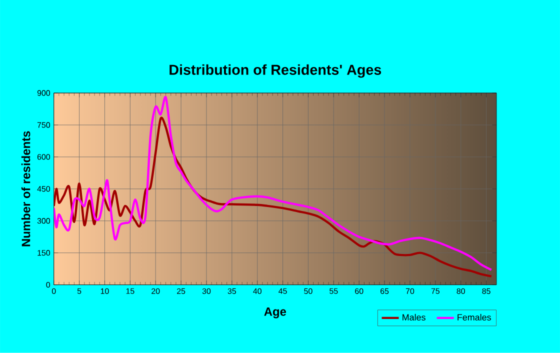 The height and width of the screenshot is (353, 560). I want to click on chart-title: Distribution of Residents' Ages, so click(276, 71).